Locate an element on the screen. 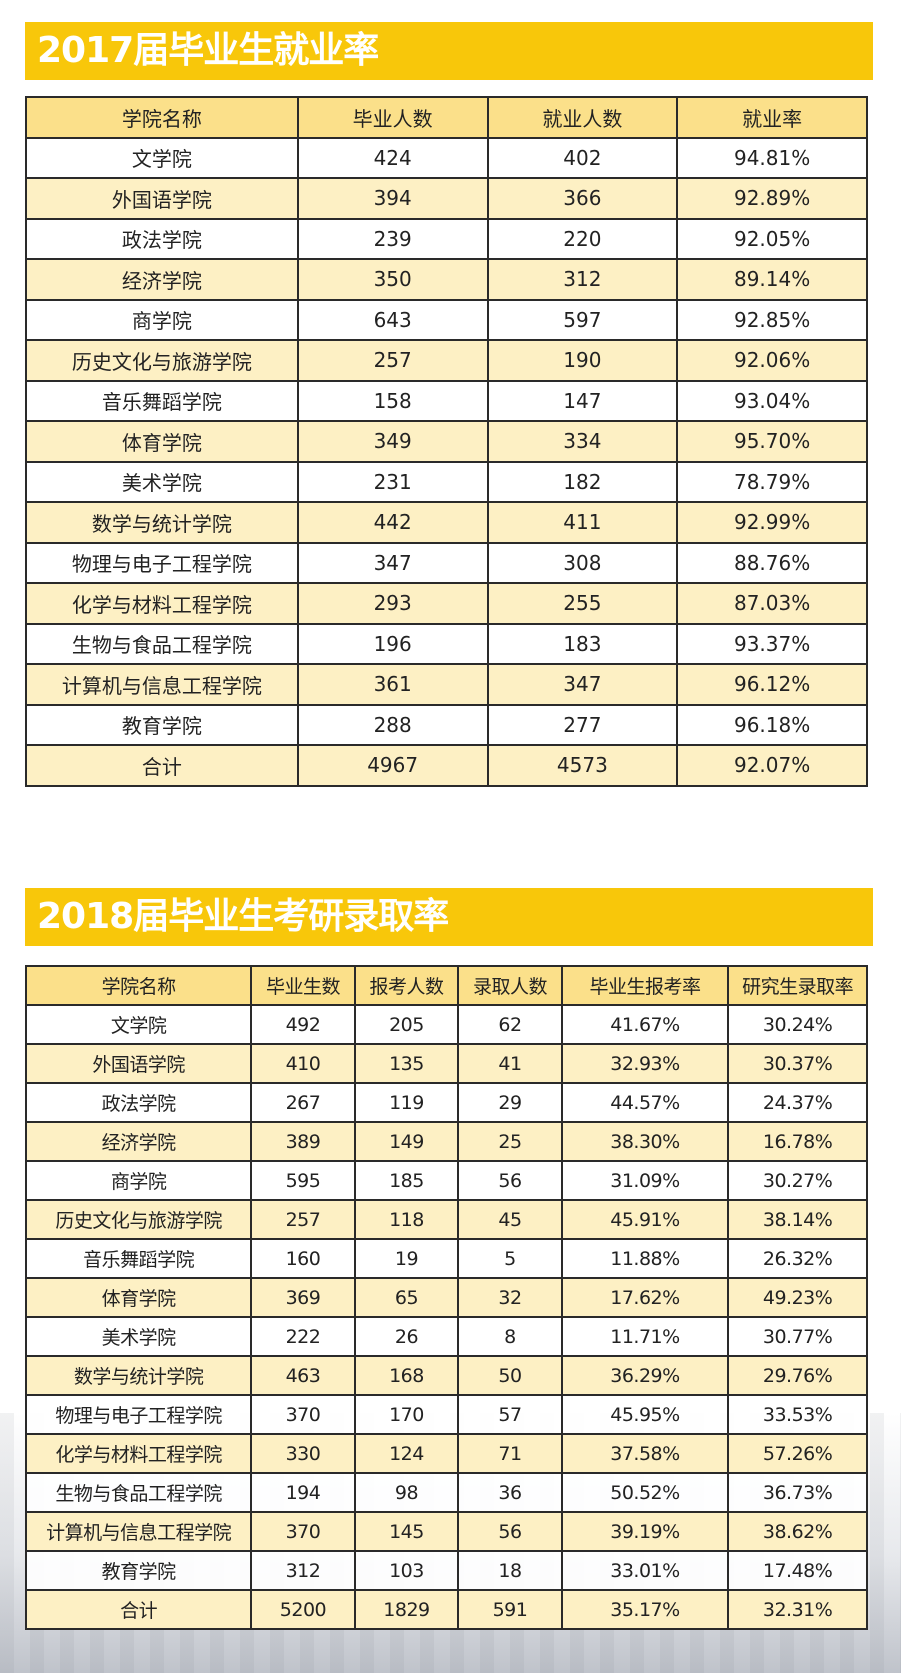 Image resolution: width=901 pixels, height=1673 pixels. value-cell: 96.18% is located at coordinates (772, 724).